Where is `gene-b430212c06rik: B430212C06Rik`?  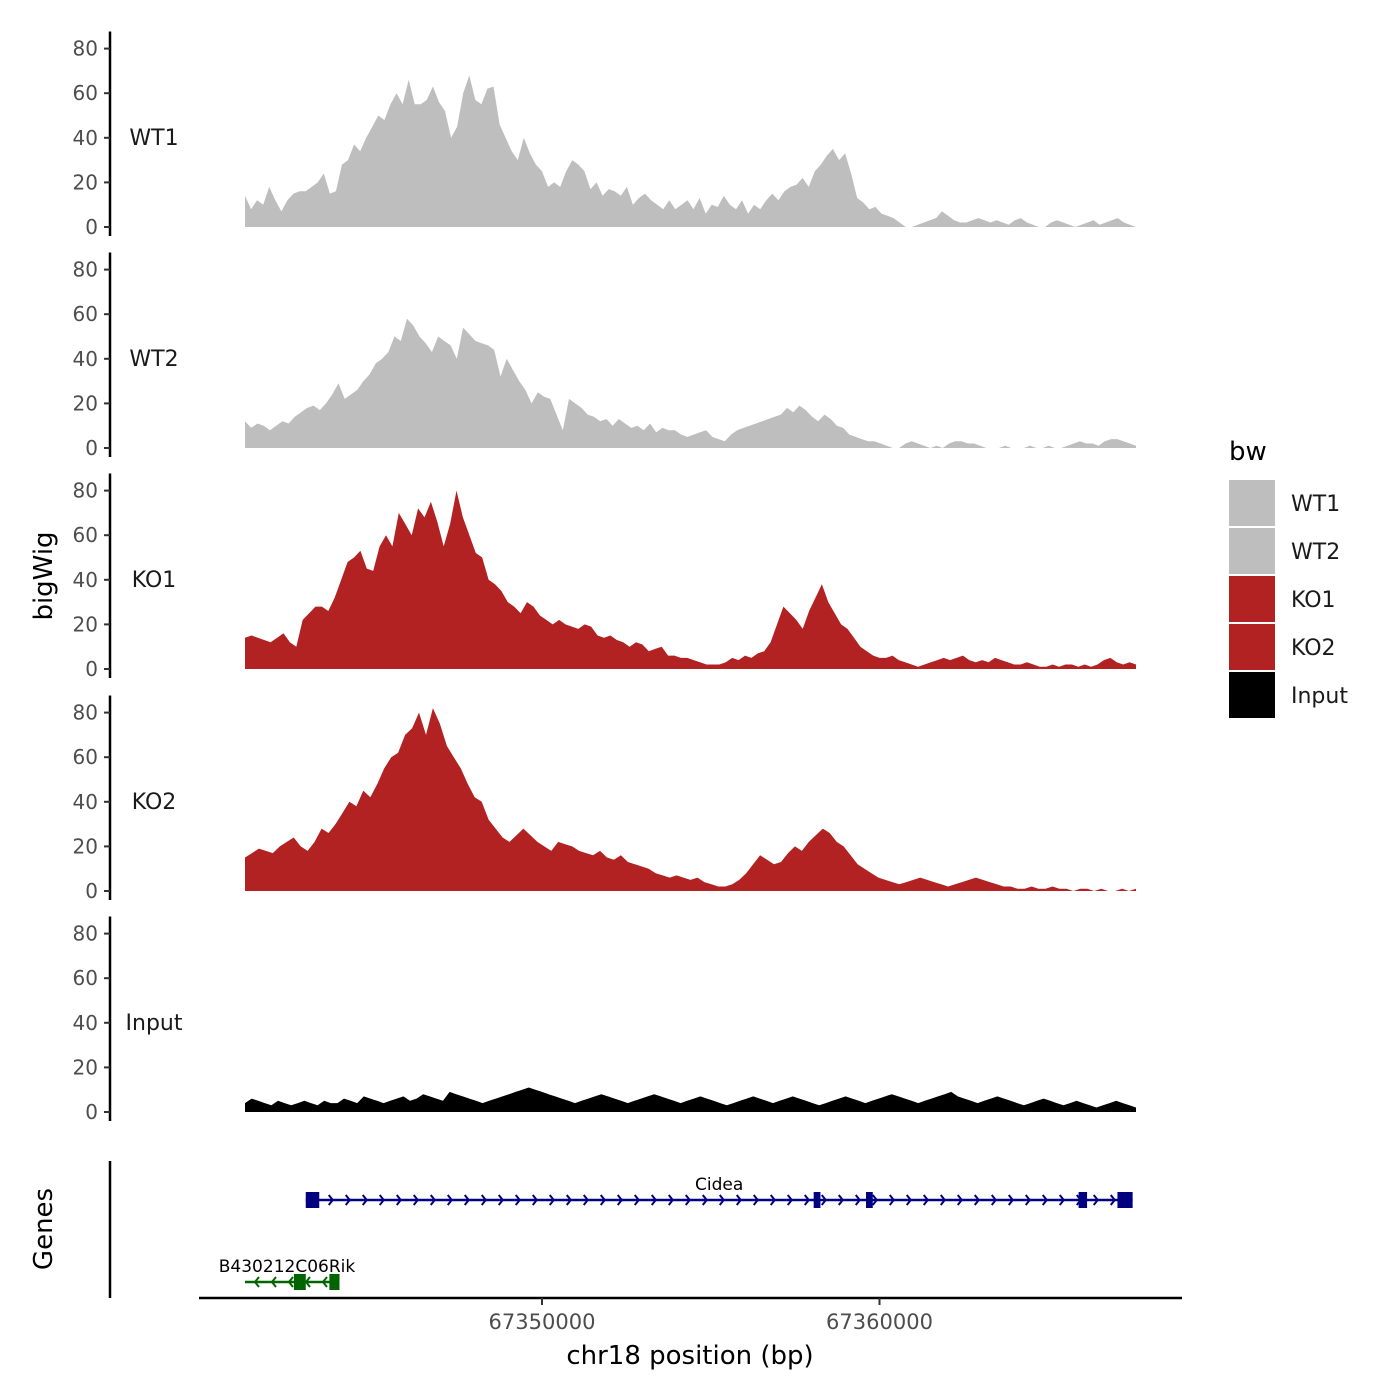 gene-b430212c06rik: B430212C06Rik is located at coordinates (287, 1273).